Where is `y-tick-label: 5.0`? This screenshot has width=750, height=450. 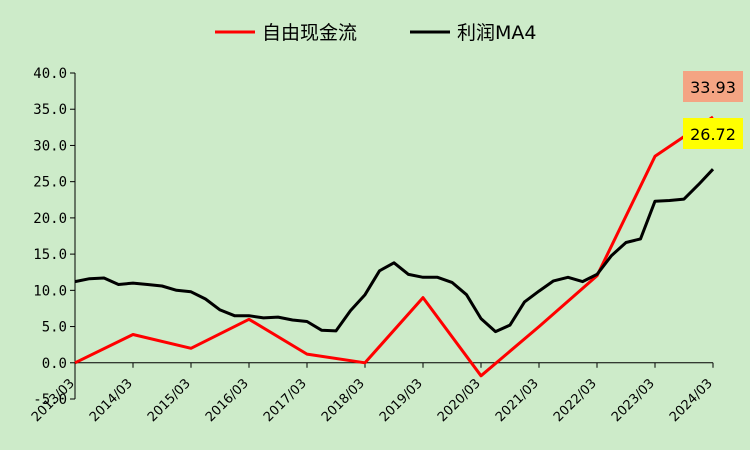
y-tick-label: 5.0 is located at coordinates (54, 328).